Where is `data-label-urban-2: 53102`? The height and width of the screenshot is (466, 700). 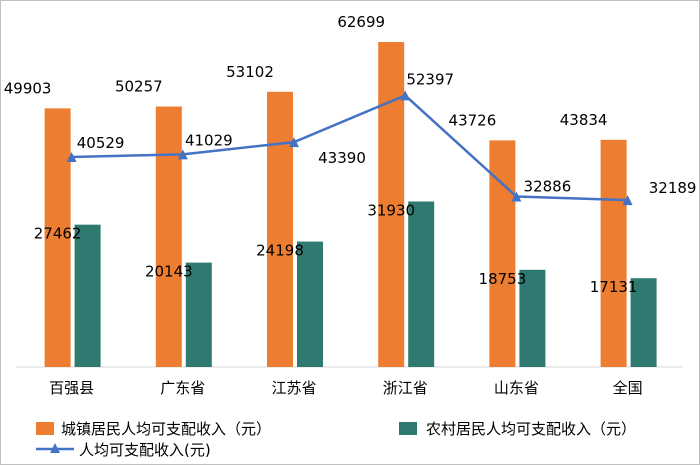 data-label-urban-2: 53102 is located at coordinates (250, 72).